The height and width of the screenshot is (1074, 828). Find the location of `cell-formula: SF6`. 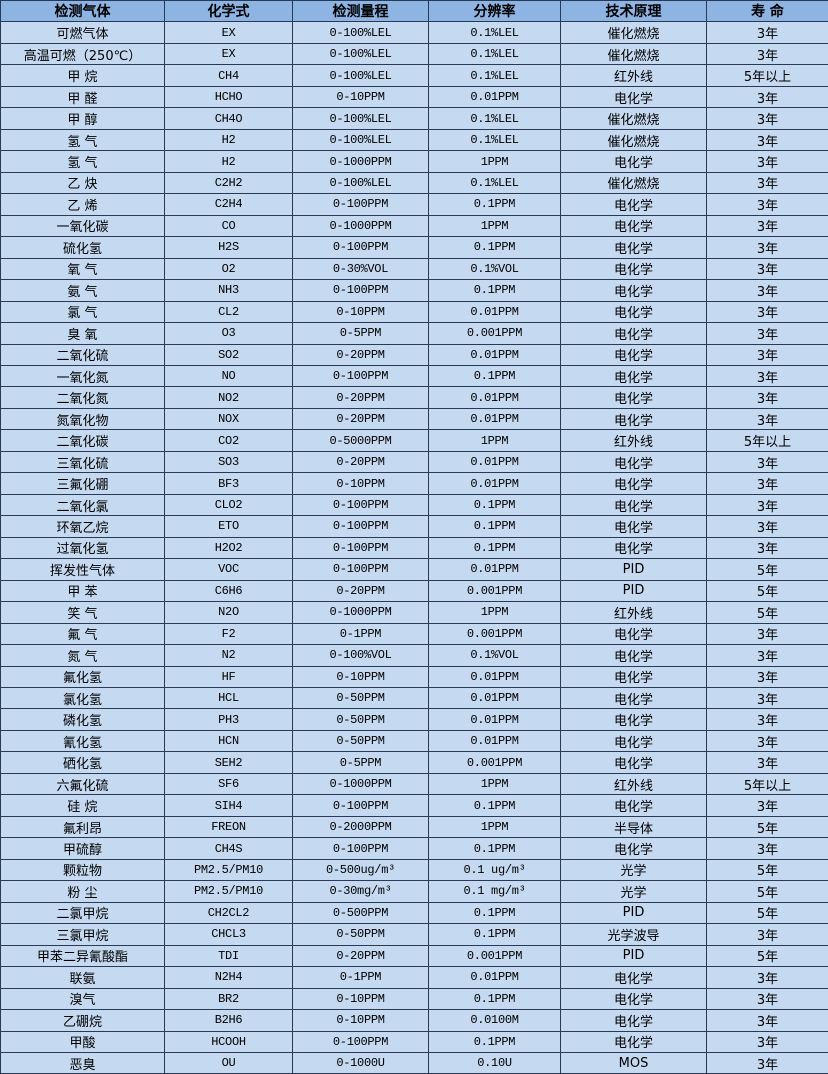

cell-formula: SF6 is located at coordinates (228, 784).